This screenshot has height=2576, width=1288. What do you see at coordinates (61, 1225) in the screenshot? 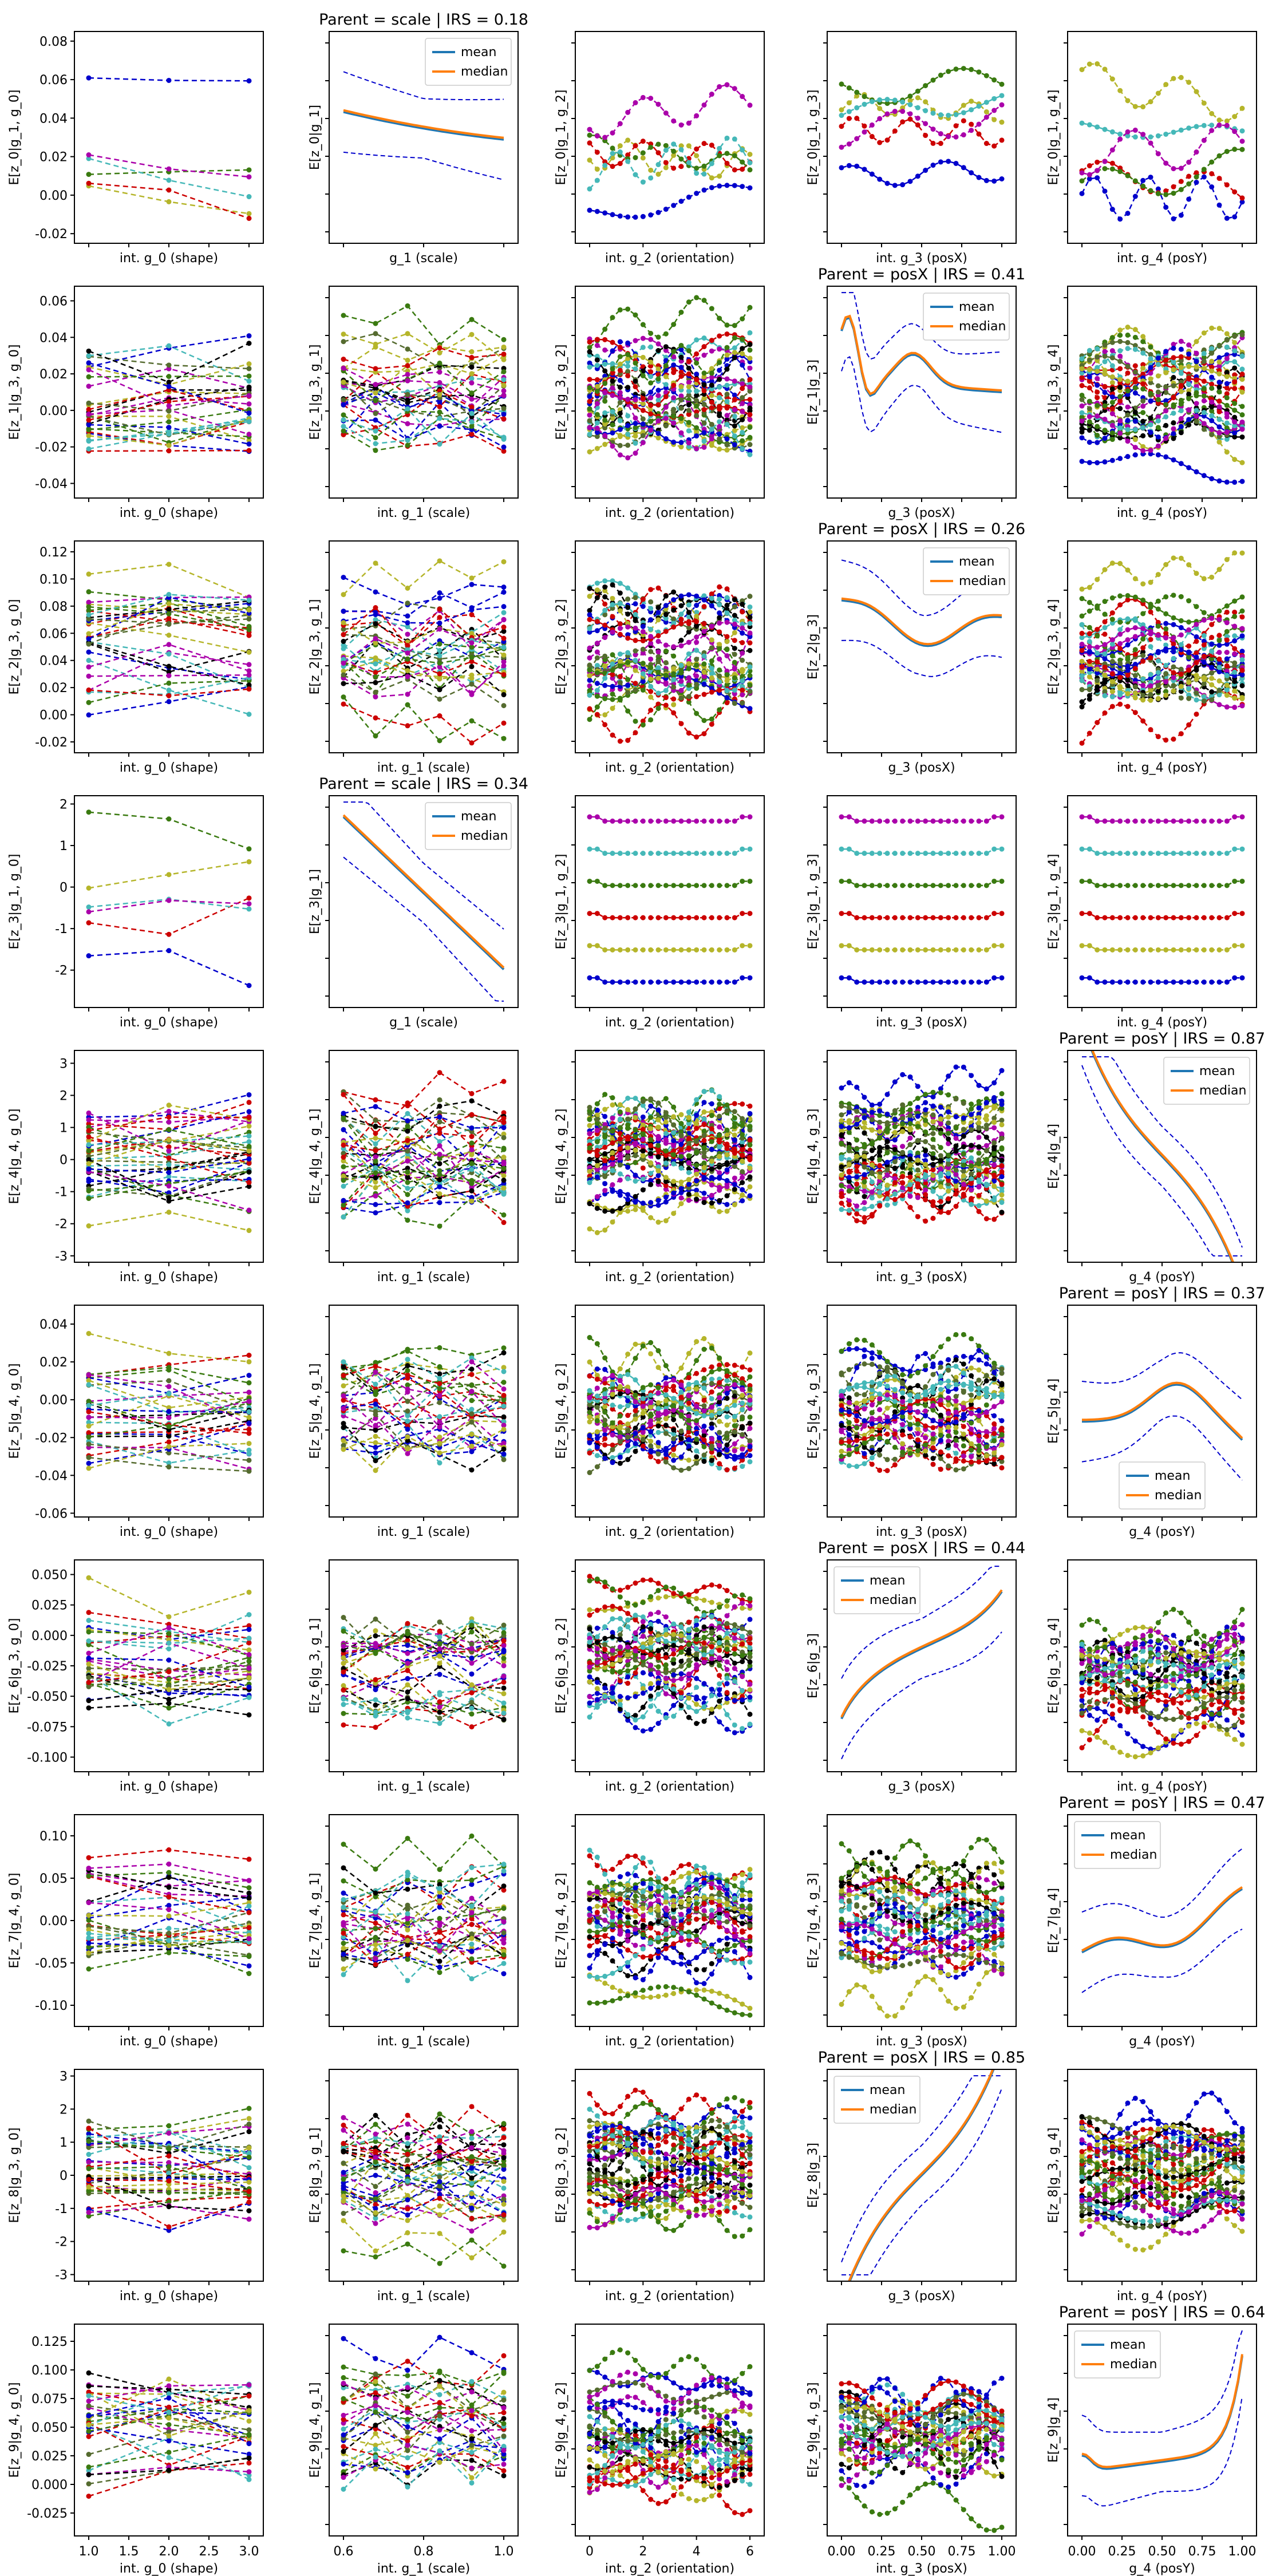
I see `y-tick-label: -2` at bounding box center [61, 1225].